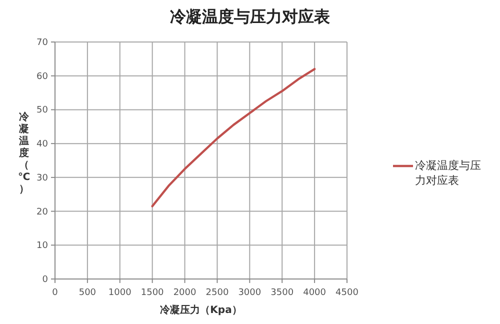 The image size is (500, 324). What do you see at coordinates (347, 293) in the screenshot?
I see `x-tick-label: 4500` at bounding box center [347, 293].